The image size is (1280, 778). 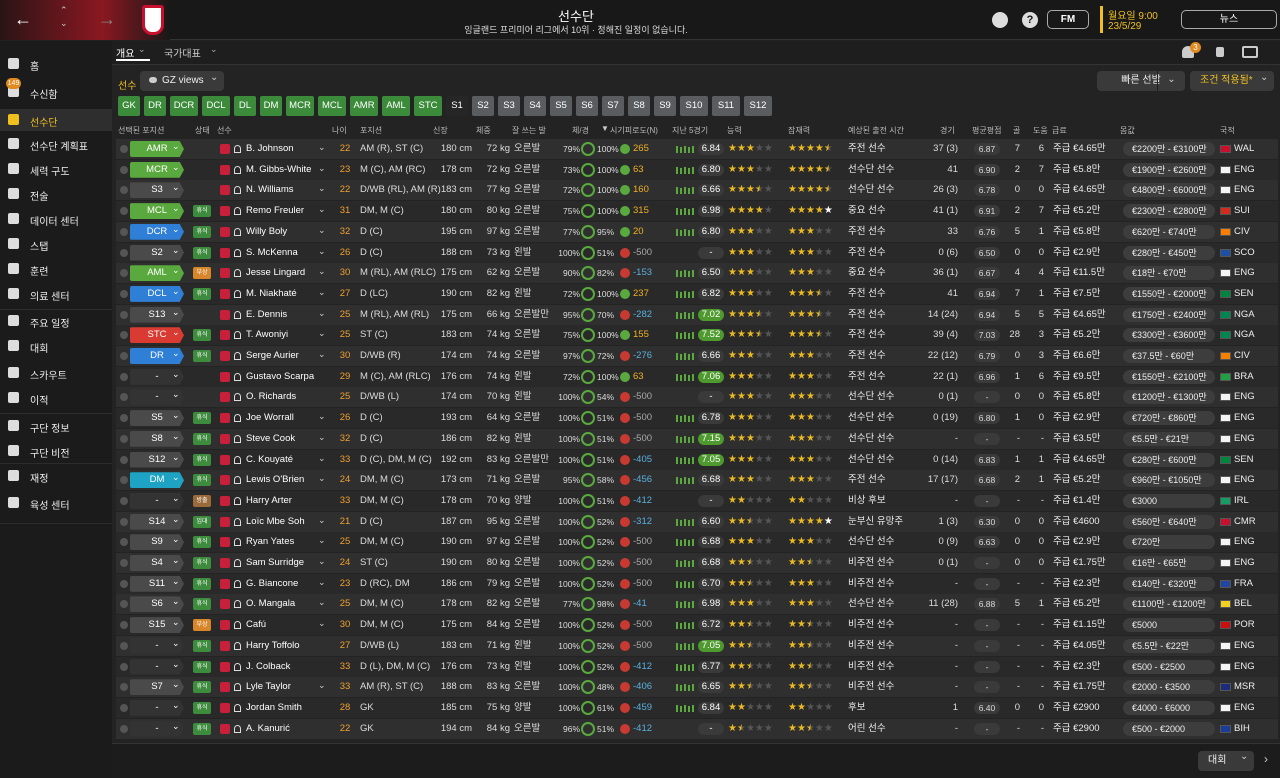 I want to click on position-filter: DCR, so click(x=184, y=106).